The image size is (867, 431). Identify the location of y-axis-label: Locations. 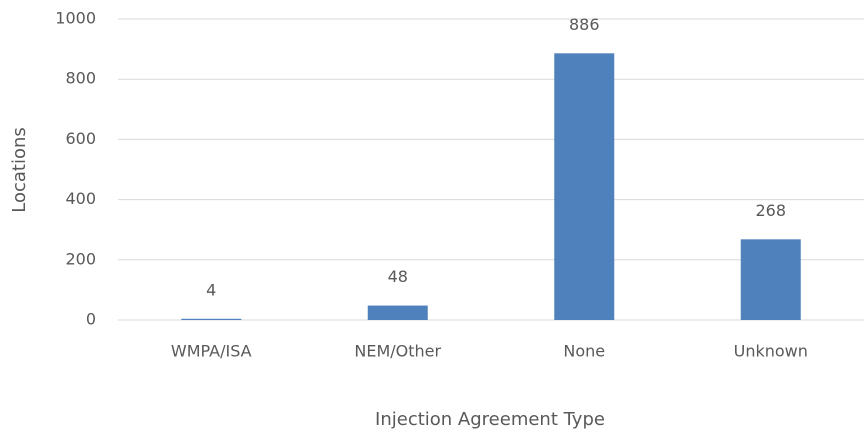
(19, 170).